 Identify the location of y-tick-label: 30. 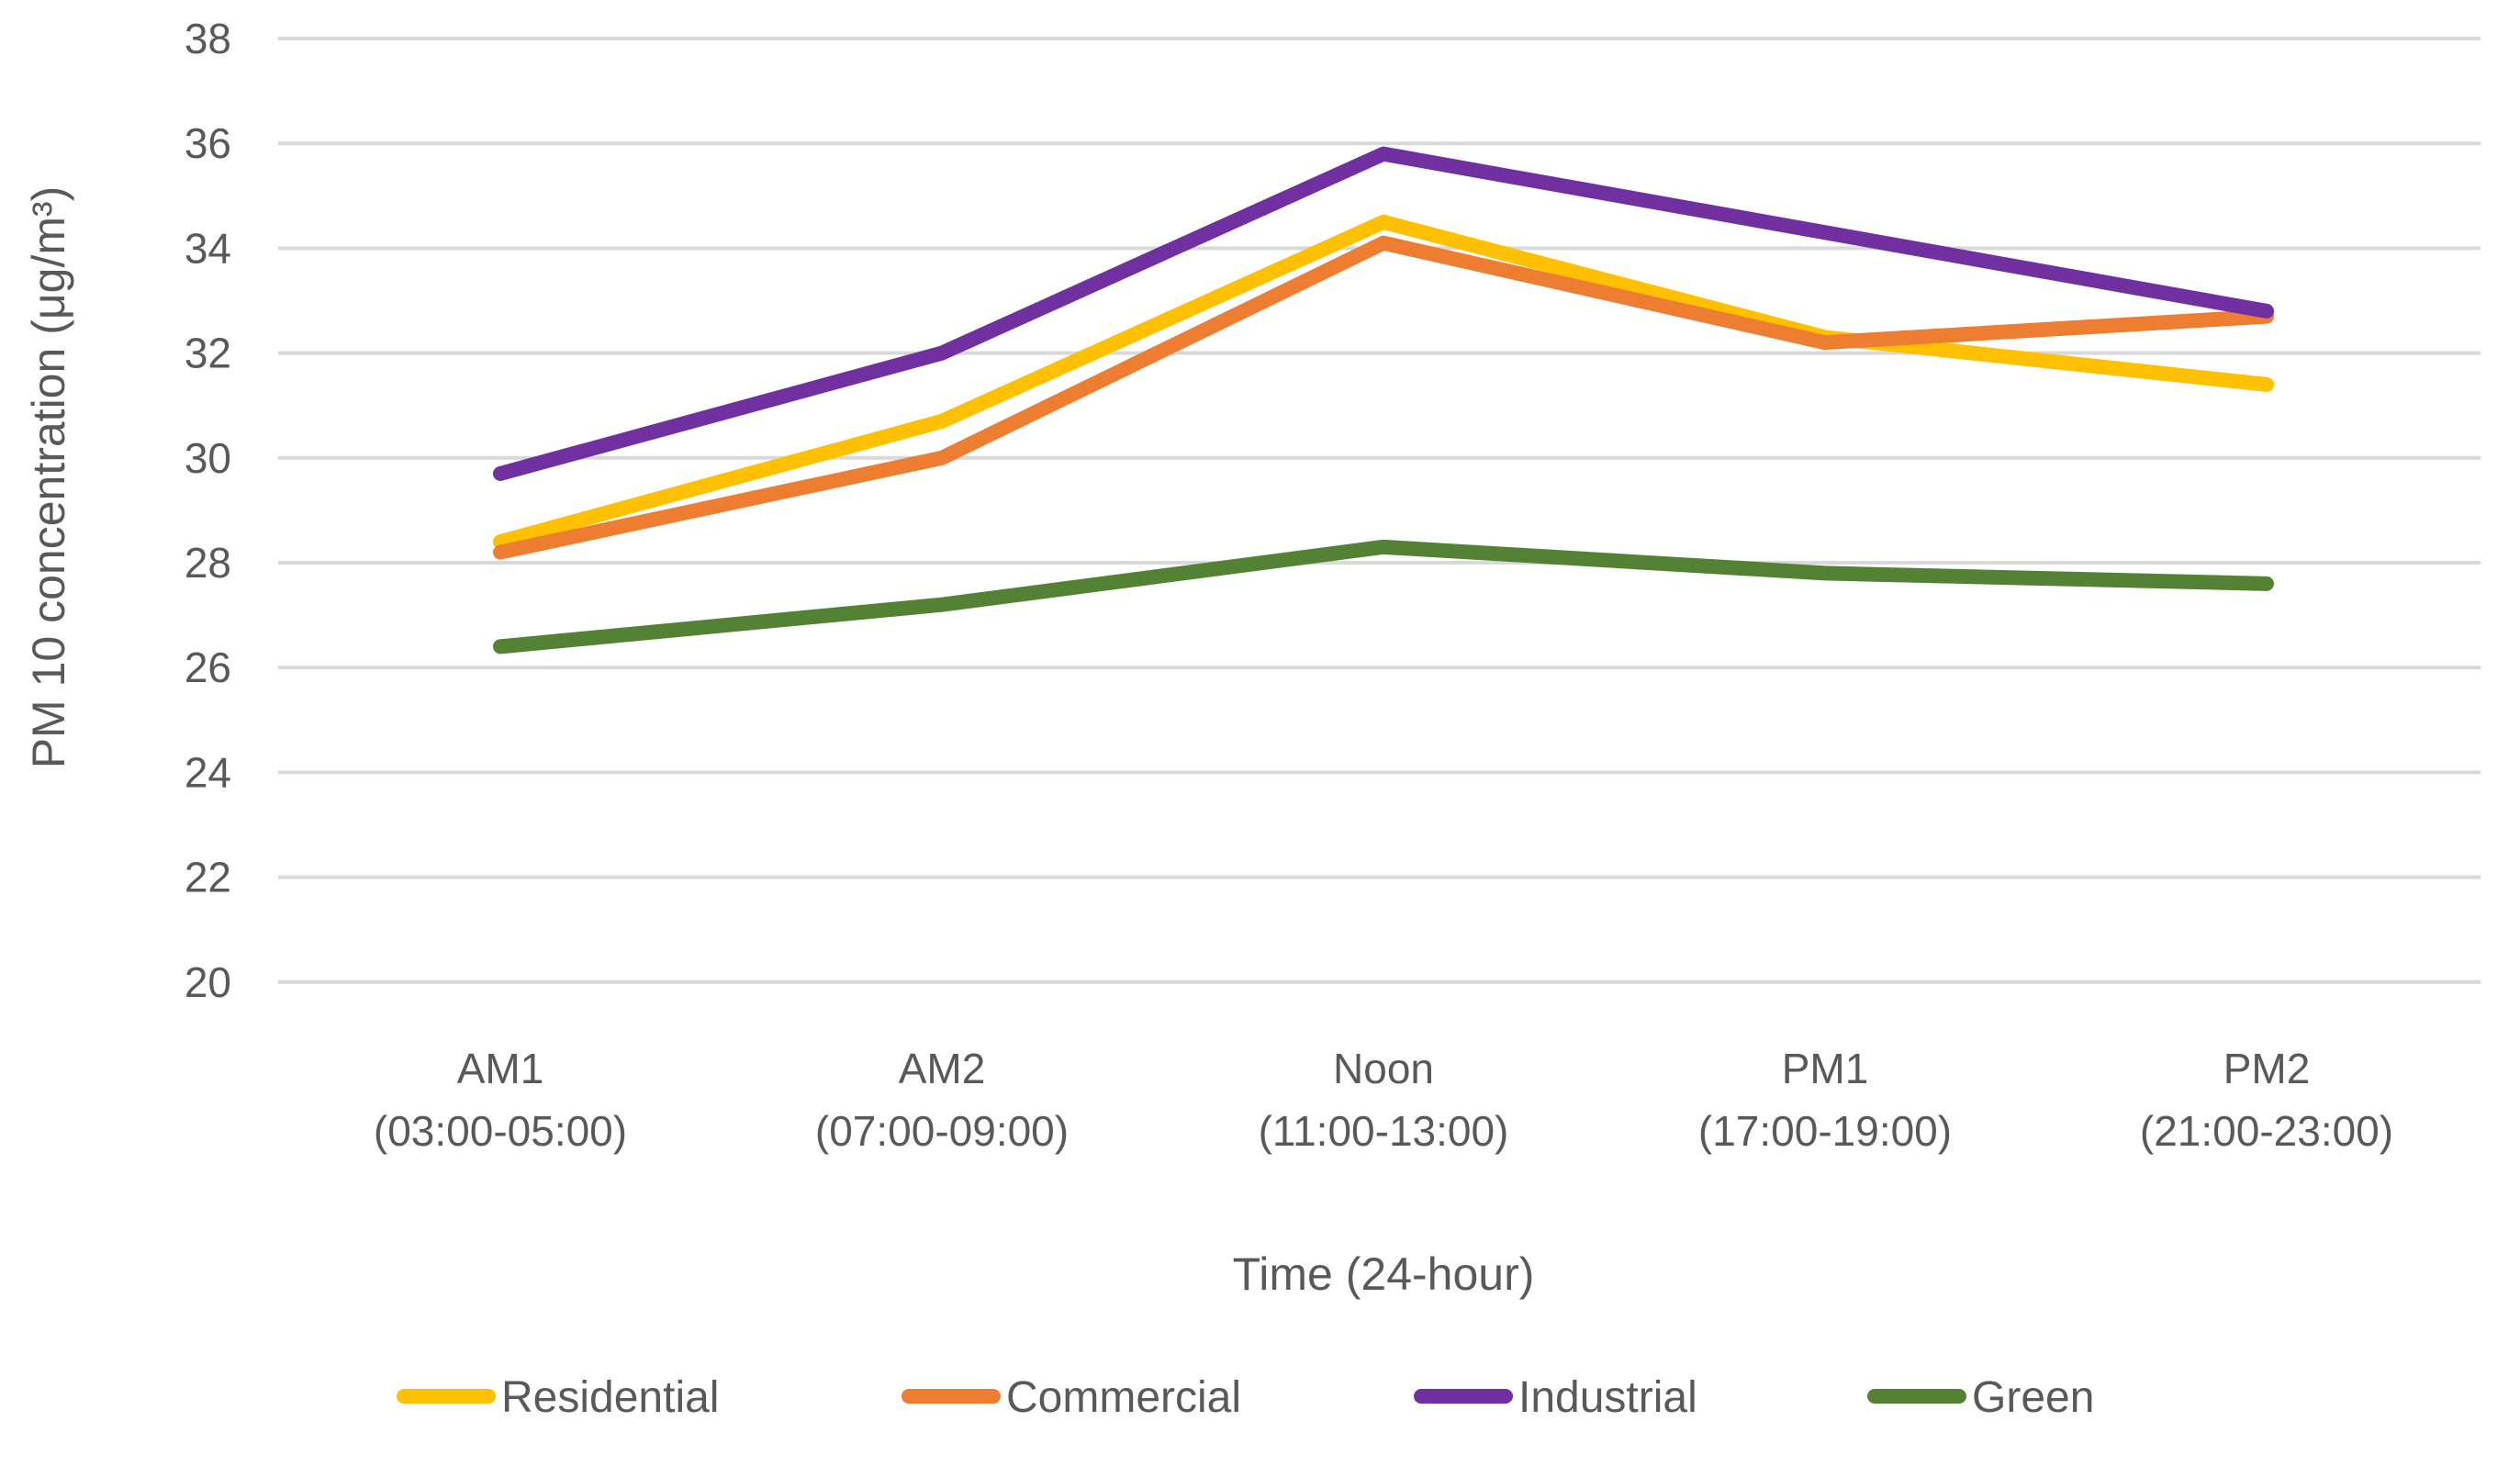
(208, 458).